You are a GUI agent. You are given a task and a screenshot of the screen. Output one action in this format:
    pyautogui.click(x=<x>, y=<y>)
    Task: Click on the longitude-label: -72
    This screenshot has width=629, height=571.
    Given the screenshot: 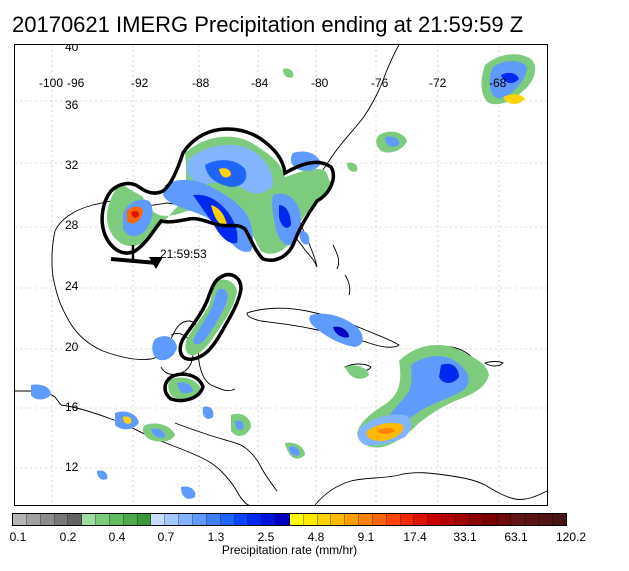 What is the action you would take?
    pyautogui.click(x=438, y=83)
    